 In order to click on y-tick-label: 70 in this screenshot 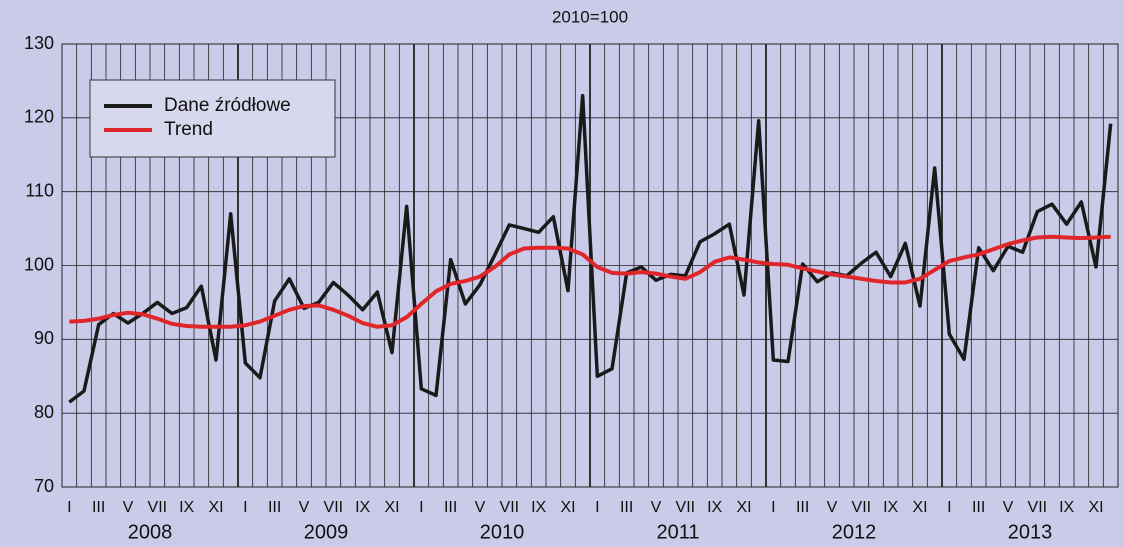, I will do `click(44, 486)`.